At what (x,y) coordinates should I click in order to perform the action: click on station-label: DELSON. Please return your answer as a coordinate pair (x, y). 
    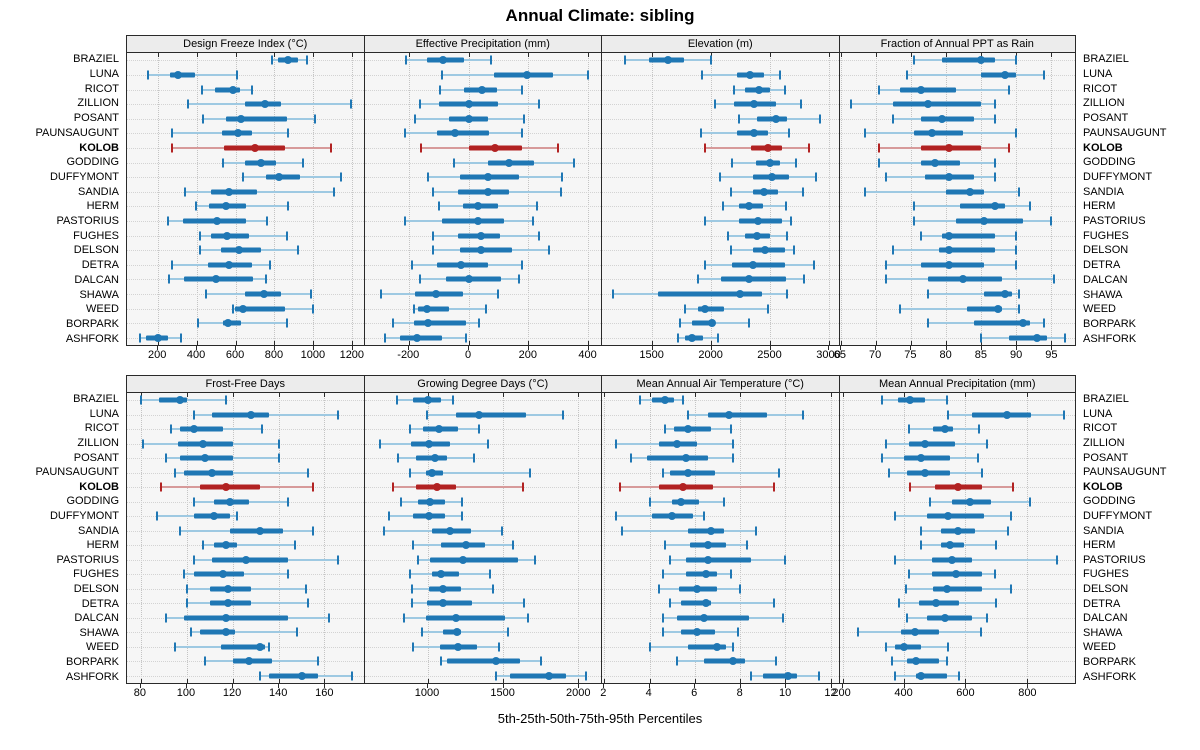
    Looking at the image, I should click on (1106, 250).